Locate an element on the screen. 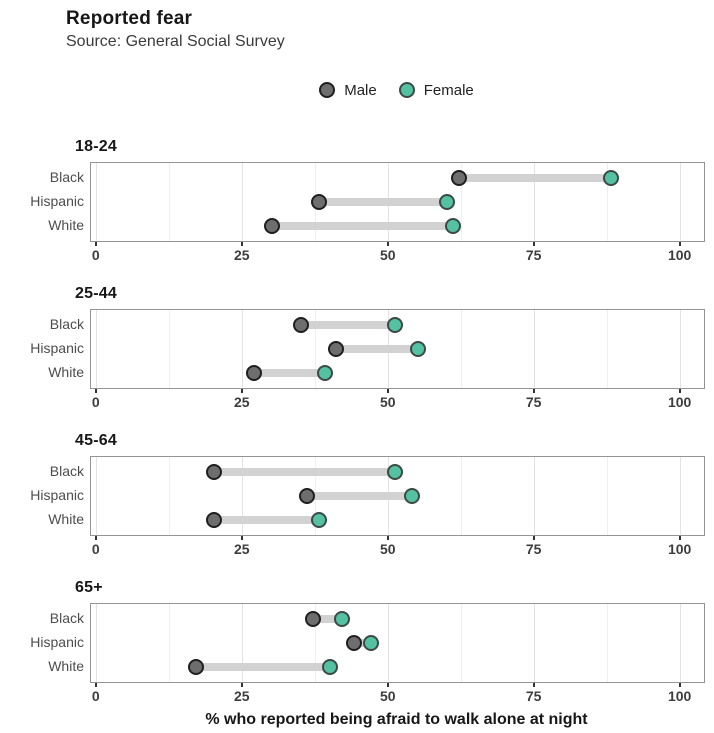  legend-male-dot-icon is located at coordinates (327, 90).